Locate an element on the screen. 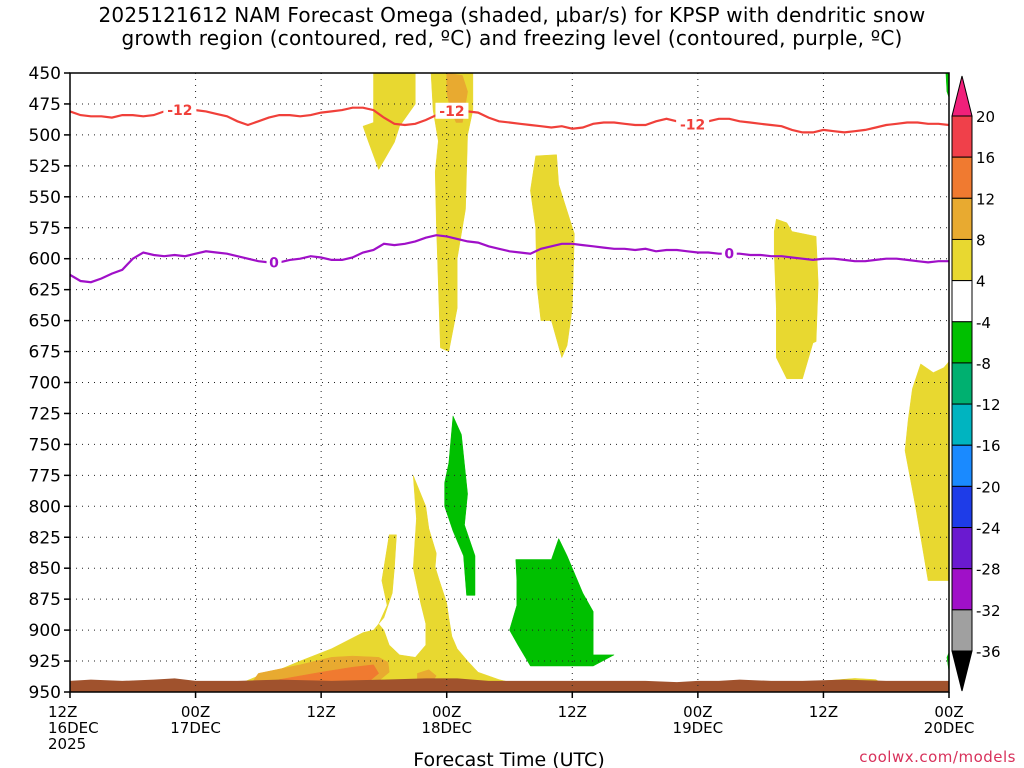  x-tick-label-0-3: 2025 is located at coordinates (67, 744).